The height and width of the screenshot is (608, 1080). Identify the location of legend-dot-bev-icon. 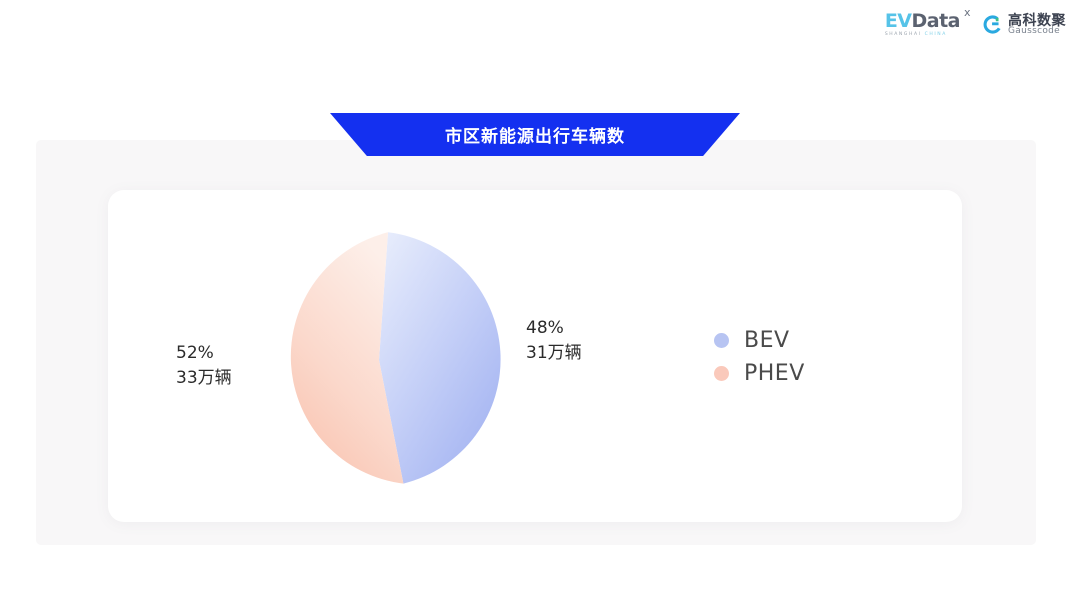
(721, 340).